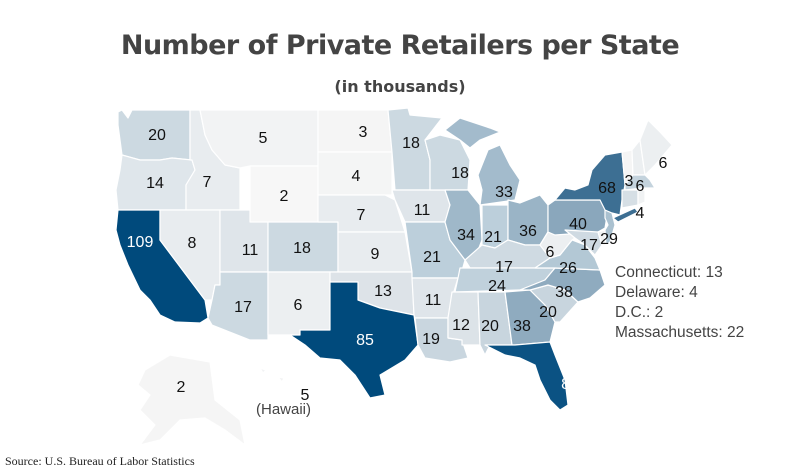 The height and width of the screenshot is (475, 800). Describe the element at coordinates (383, 291) in the screenshot. I see `label-OK: 13` at that location.